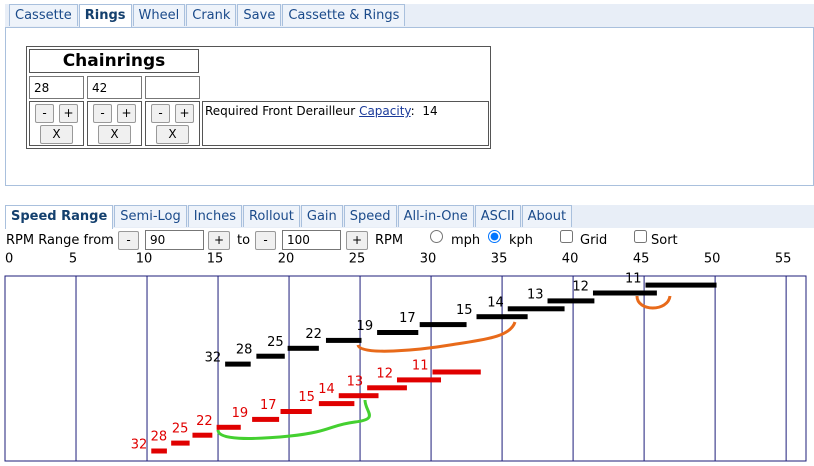 The height and width of the screenshot is (466, 814). I want to click on kph-label: kph, so click(521, 240).